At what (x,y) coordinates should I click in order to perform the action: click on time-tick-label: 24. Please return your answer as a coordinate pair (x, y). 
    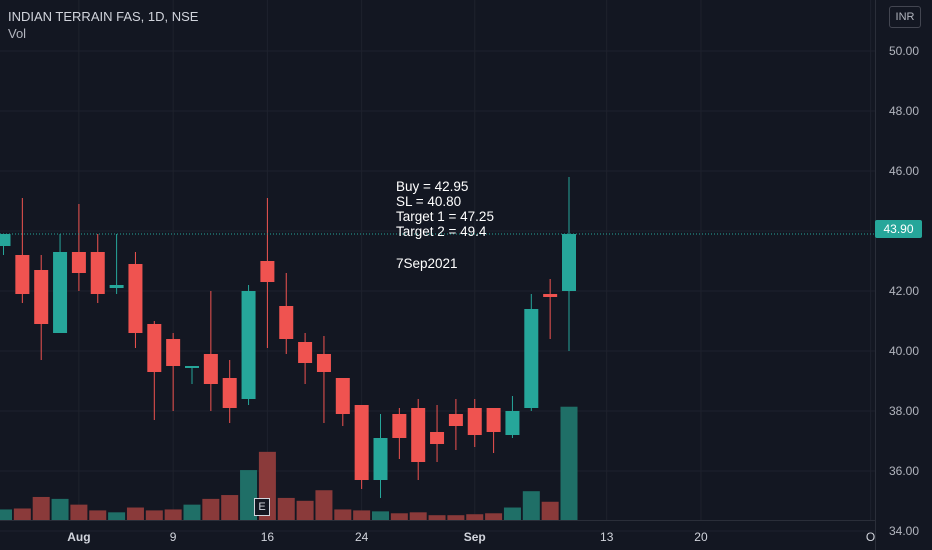
    Looking at the image, I should click on (362, 537).